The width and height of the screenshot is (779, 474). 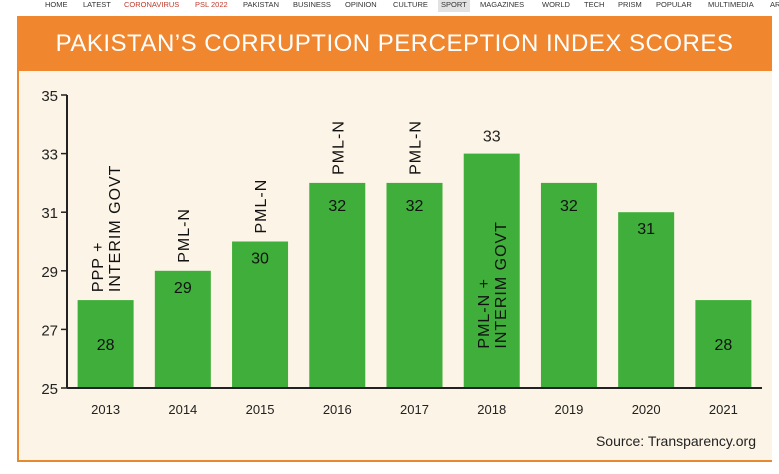 What do you see at coordinates (676, 441) in the screenshot?
I see `source-note: Source: Transparency.org` at bounding box center [676, 441].